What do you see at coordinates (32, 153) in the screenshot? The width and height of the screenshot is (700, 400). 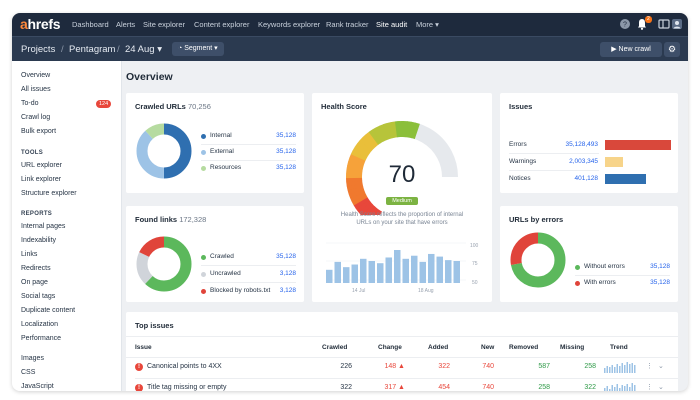 I see `sidebar-section-tools: TOOLS` at bounding box center [32, 153].